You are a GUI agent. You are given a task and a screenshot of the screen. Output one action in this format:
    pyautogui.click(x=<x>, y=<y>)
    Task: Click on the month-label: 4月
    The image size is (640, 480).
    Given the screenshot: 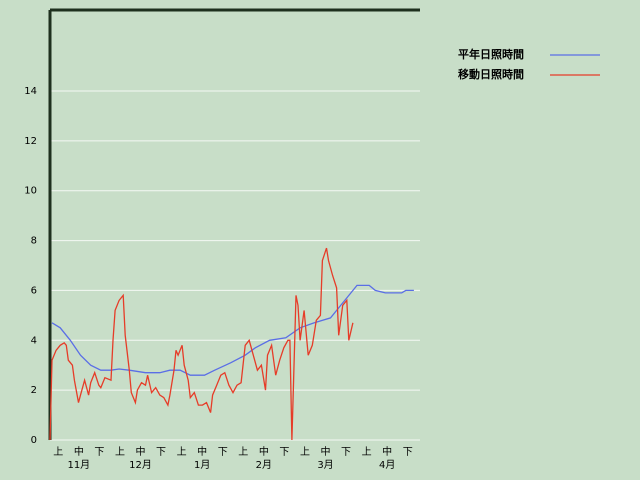 What is the action you would take?
    pyautogui.click(x=387, y=465)
    